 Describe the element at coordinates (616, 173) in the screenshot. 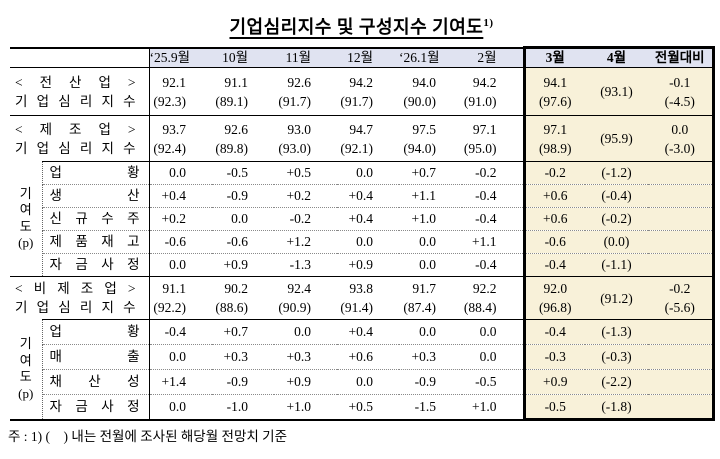

I see `contrib-value-cell: (-1.2)` at that location.